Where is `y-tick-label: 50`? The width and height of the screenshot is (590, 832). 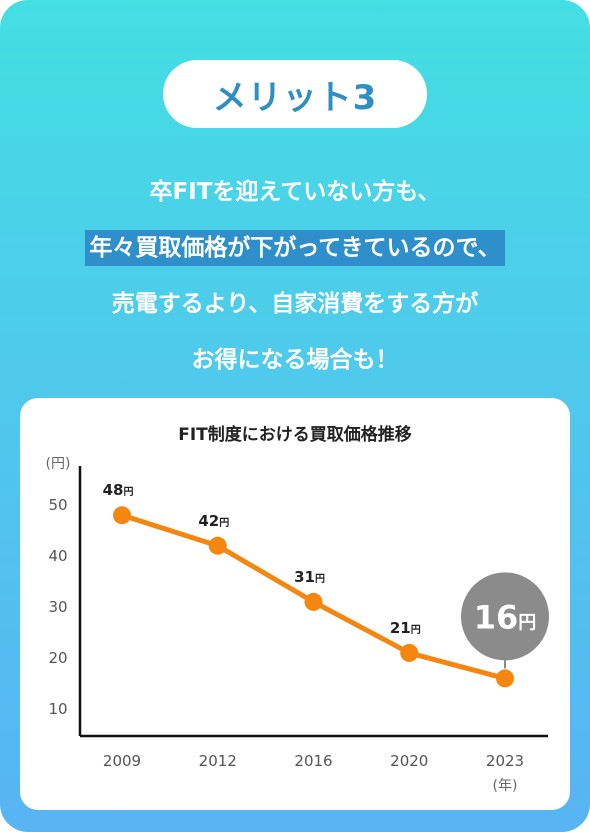
y-tick-label: 50 is located at coordinates (57, 505).